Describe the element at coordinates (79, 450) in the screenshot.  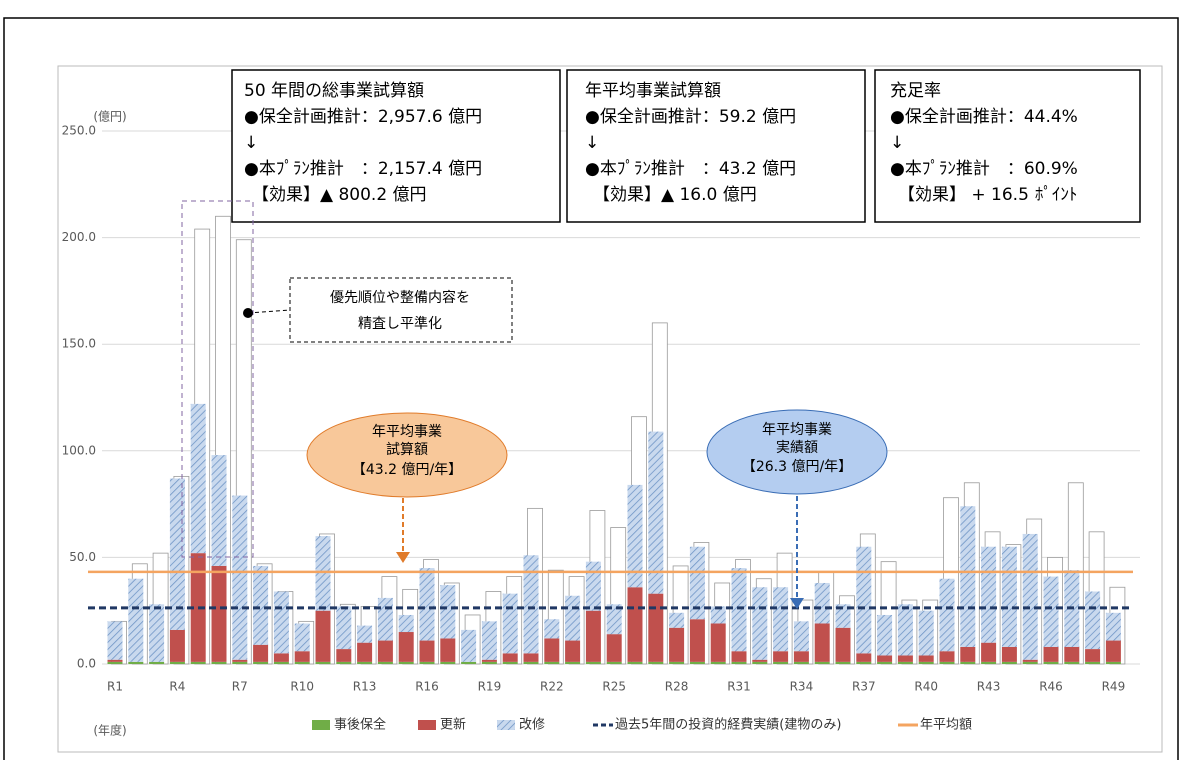
I see `y-tick-label: 100.0` at that location.